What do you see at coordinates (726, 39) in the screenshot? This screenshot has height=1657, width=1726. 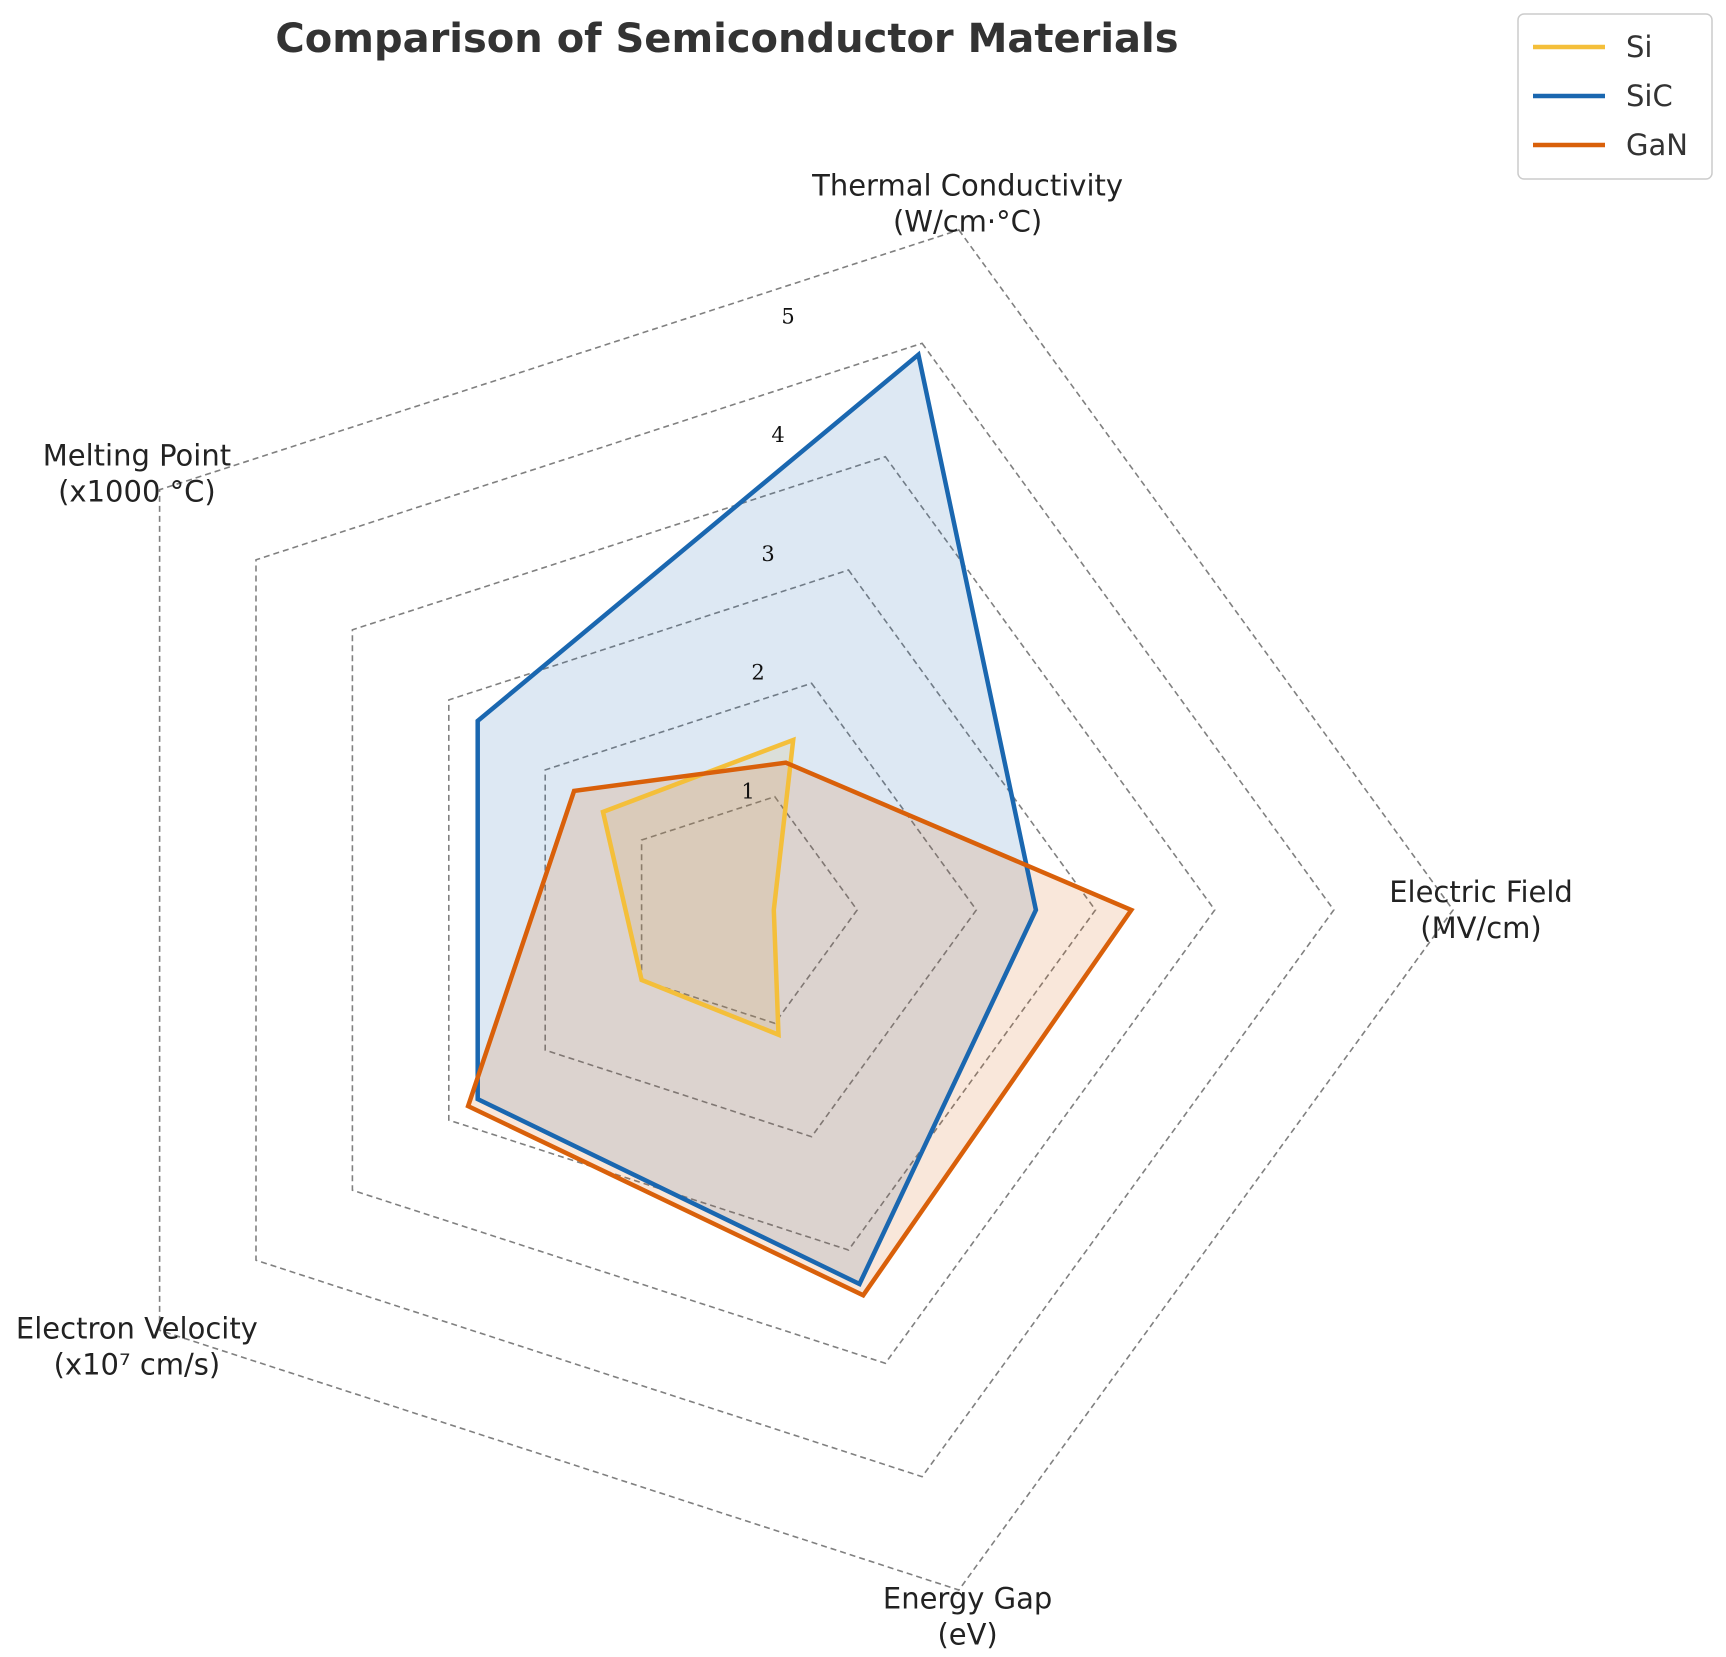 I see `chart-title: Comparison of Semiconductor Materials` at bounding box center [726, 39].